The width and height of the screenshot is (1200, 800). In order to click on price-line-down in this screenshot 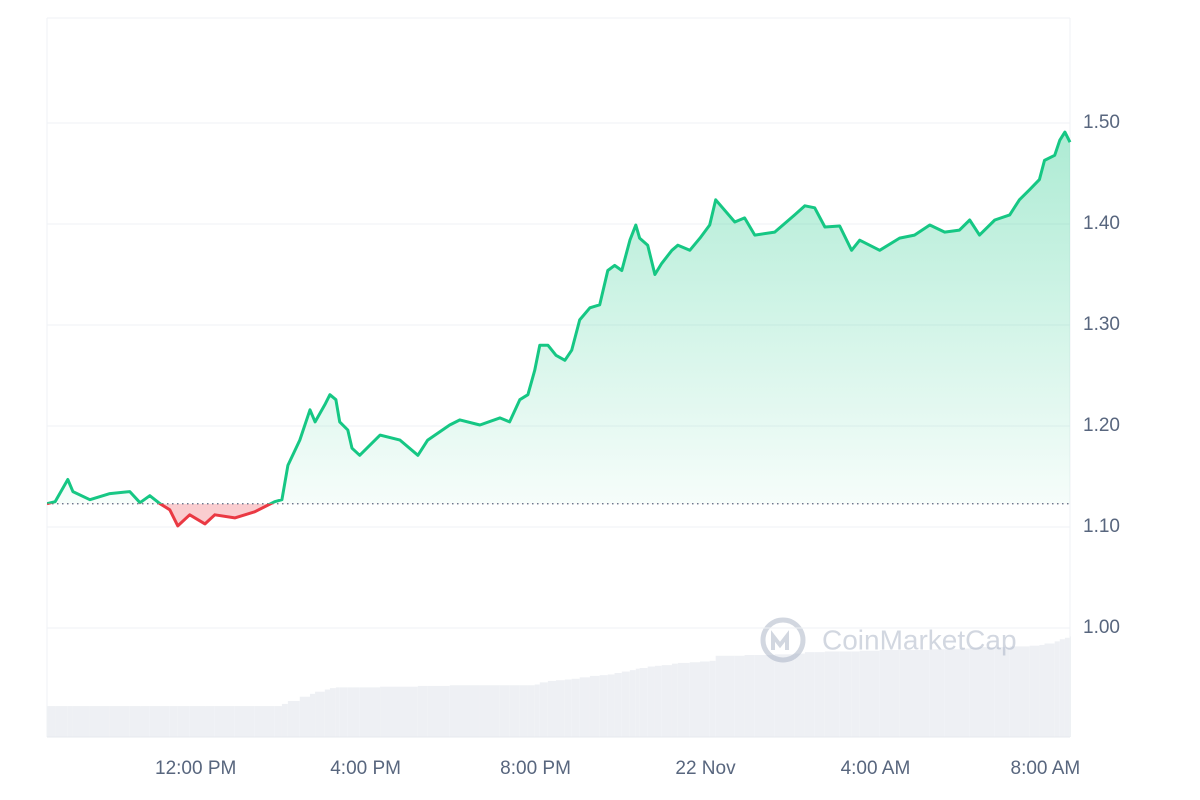, I will do `click(161, 515)`.